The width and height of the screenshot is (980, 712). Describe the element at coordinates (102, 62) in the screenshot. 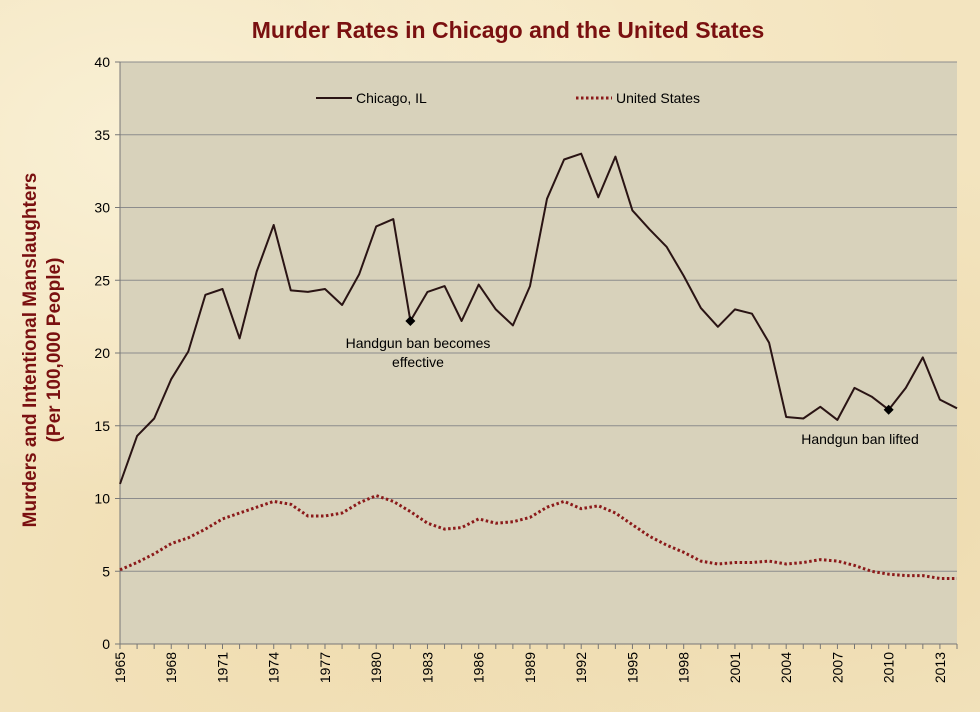

I see `y-tick-label: 40` at that location.